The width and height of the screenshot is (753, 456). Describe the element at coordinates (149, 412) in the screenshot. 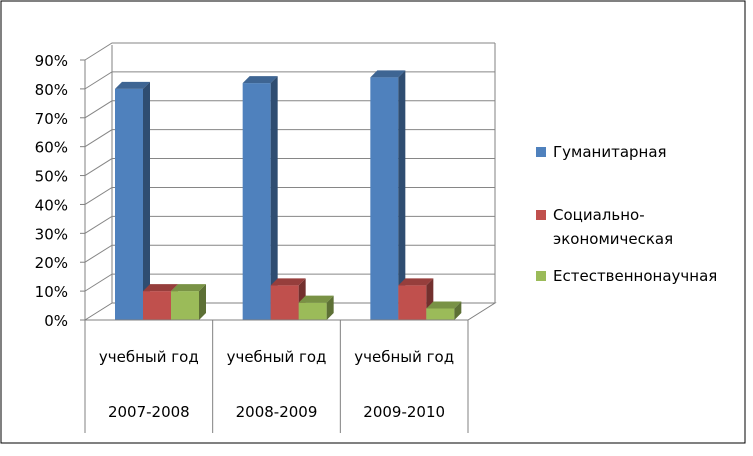

I see `category-label-line2: 2007-2008` at that location.